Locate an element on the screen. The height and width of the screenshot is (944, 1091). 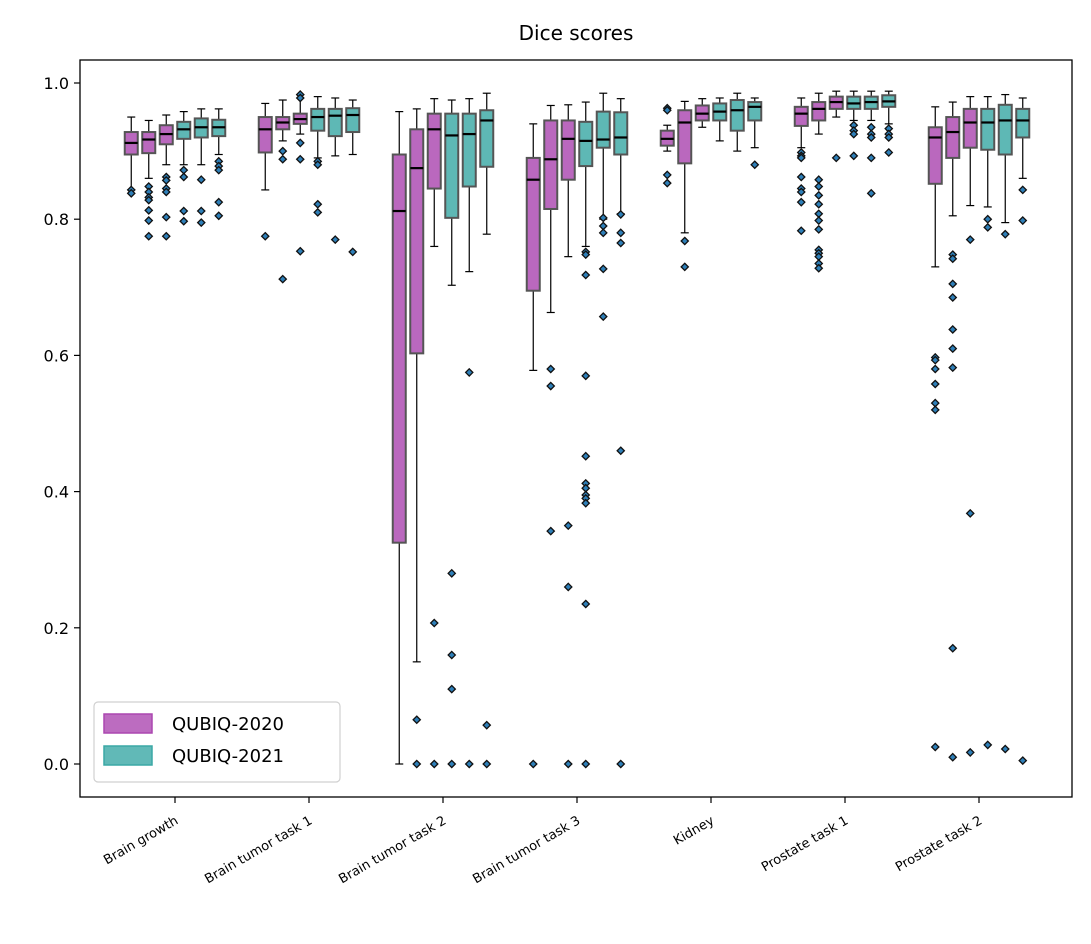
legend-label: QUBIQ-2021 is located at coordinates (228, 756).